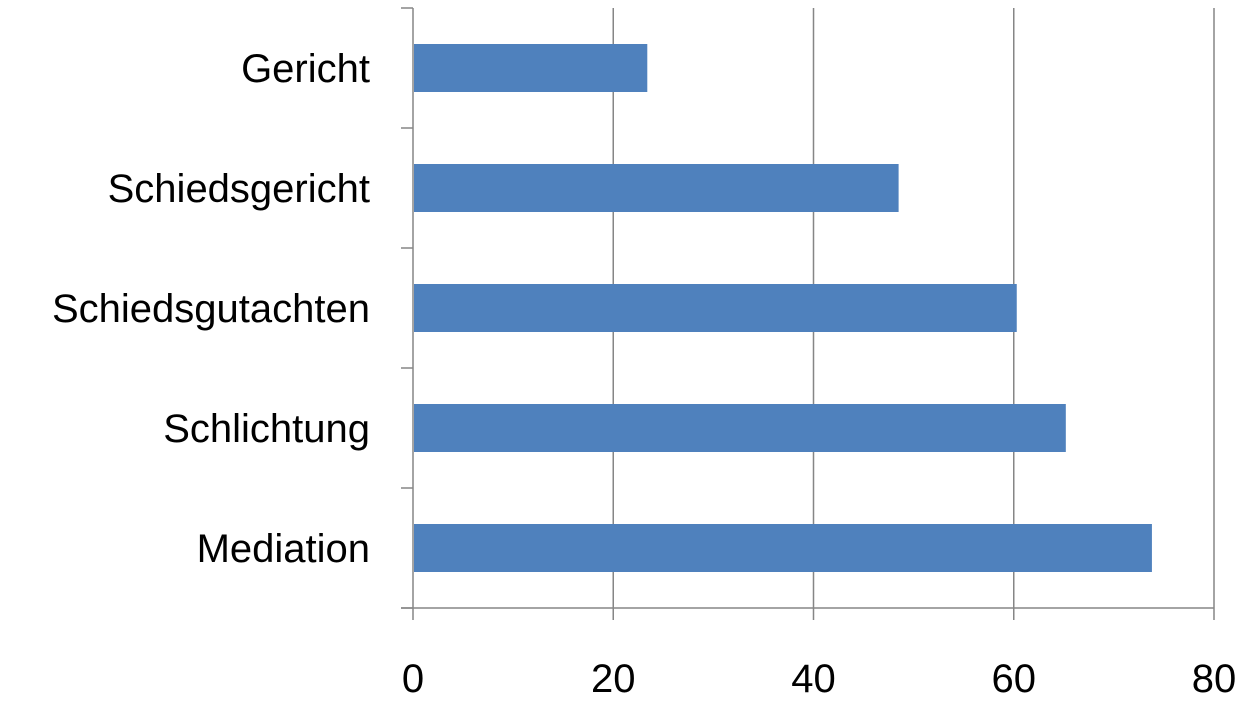 Image resolution: width=1244 pixels, height=705 pixels. What do you see at coordinates (783, 548) in the screenshot?
I see `bar-mediation` at bounding box center [783, 548].